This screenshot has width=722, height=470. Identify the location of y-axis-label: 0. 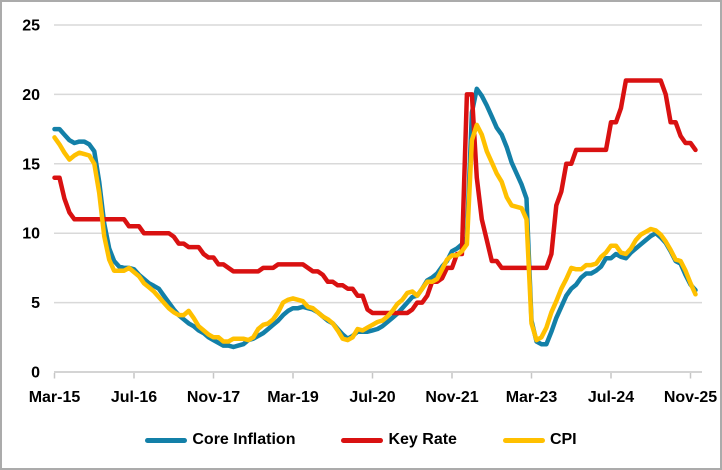
(35, 373).